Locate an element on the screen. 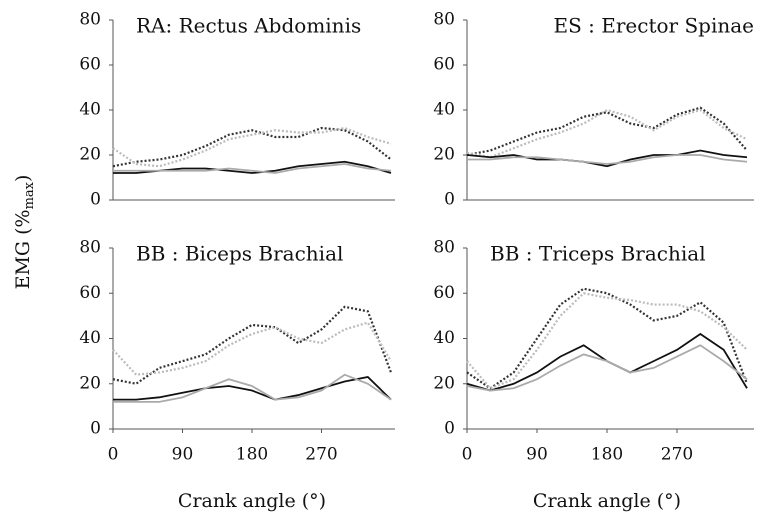 This screenshot has width=766, height=519. panel-title: ES : Erector Spinae is located at coordinates (654, 26).